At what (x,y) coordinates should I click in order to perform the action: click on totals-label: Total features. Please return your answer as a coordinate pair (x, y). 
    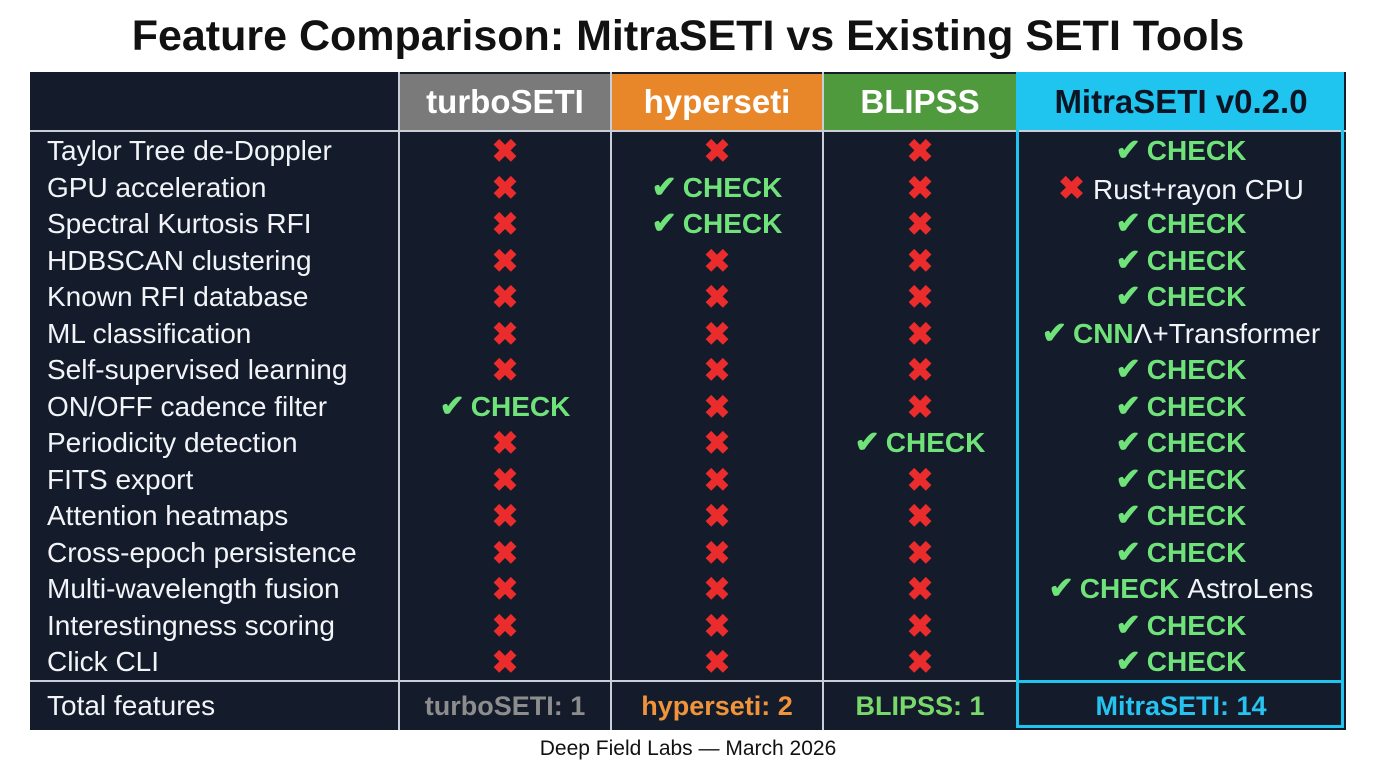
    Looking at the image, I should click on (131, 705).